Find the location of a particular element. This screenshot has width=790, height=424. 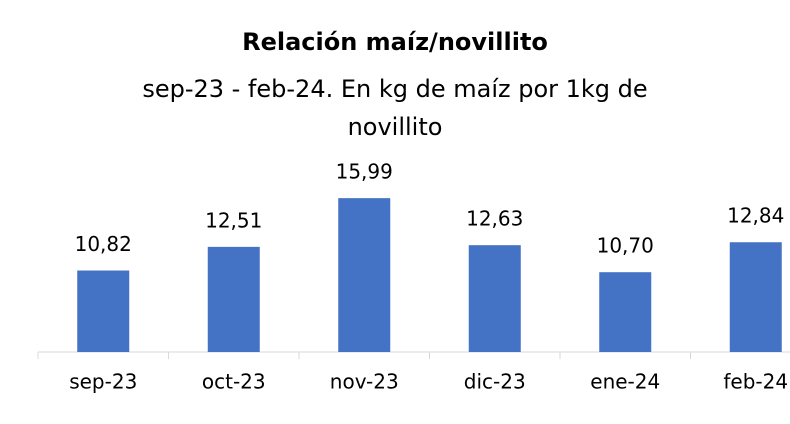

value-label: 15,99 is located at coordinates (364, 172).